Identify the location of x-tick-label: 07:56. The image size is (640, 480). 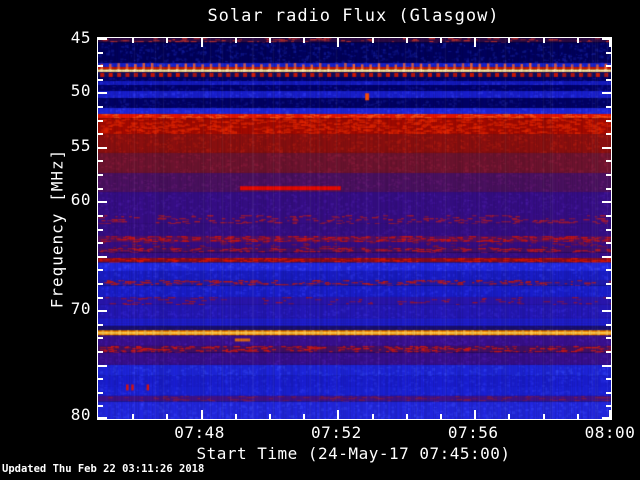
(473, 432).